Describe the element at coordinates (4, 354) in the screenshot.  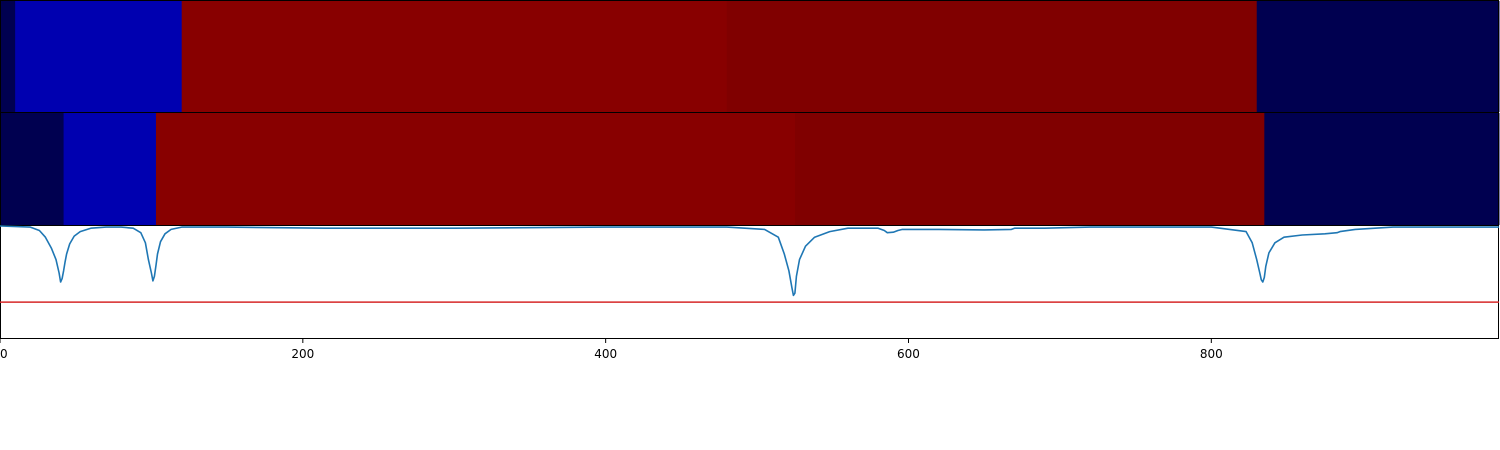
I see `x-tick-label: 0` at that location.